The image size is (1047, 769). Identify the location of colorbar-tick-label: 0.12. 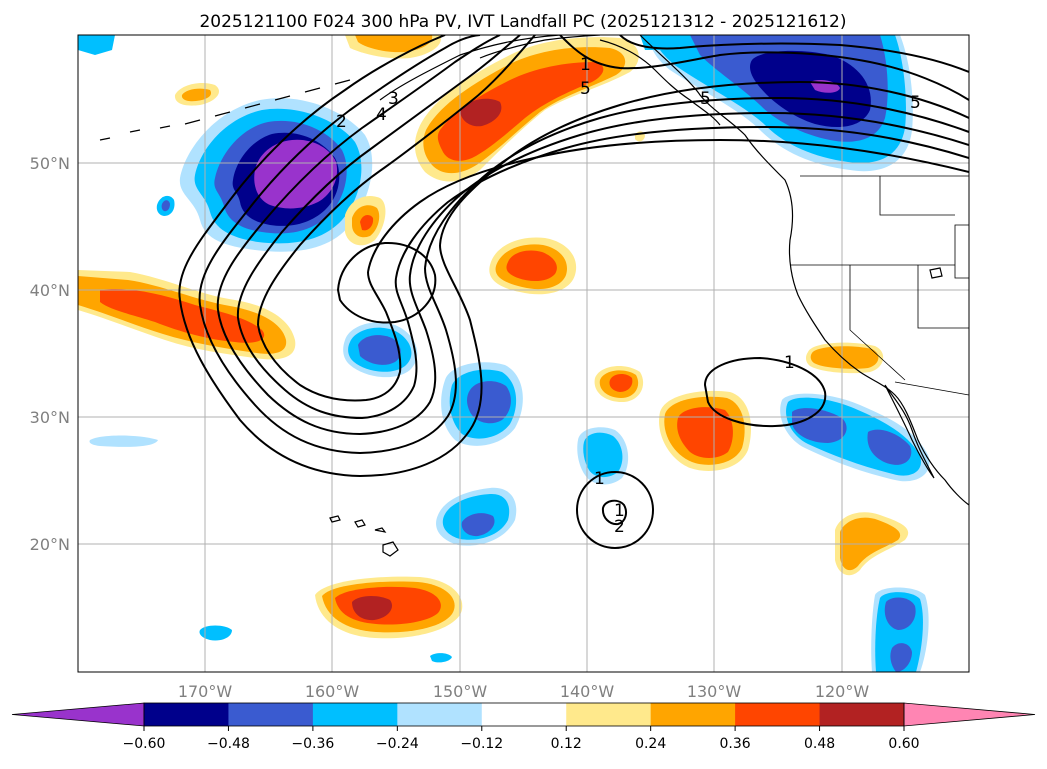
(566, 744).